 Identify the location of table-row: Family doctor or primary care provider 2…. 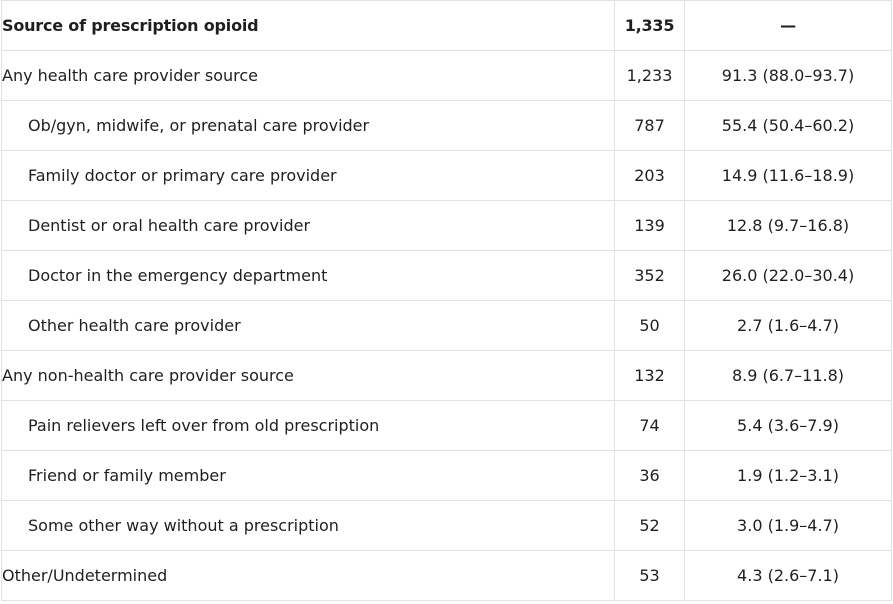
(446, 175).